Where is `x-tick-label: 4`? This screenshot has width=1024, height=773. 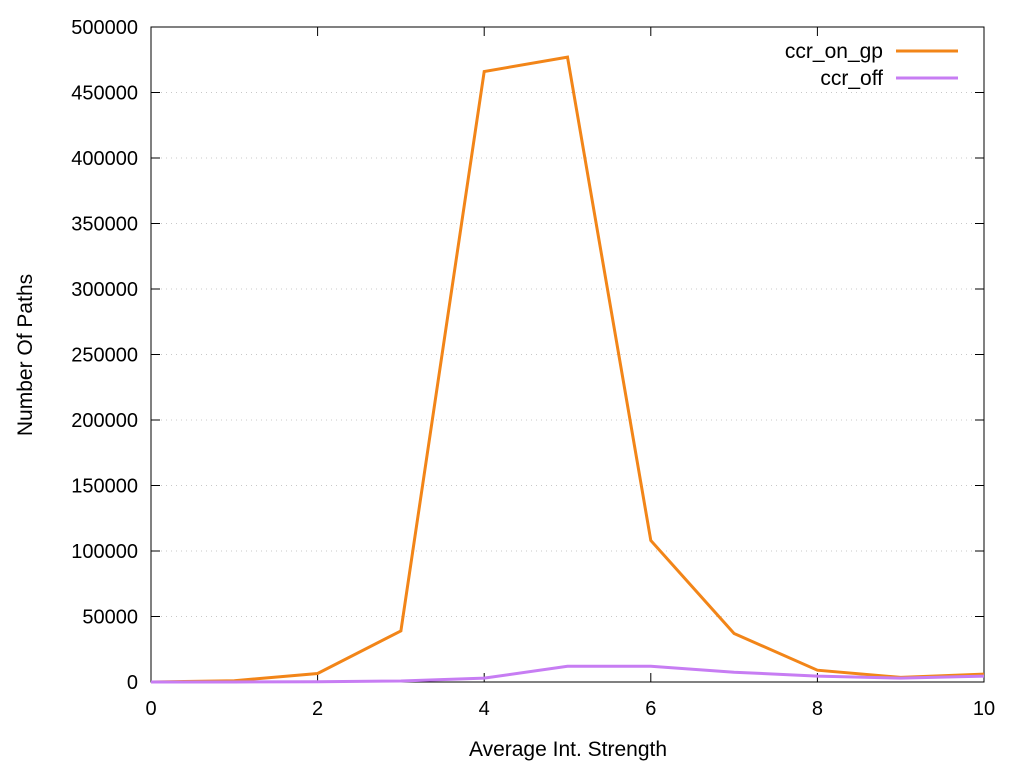 x-tick-label: 4 is located at coordinates (484, 709).